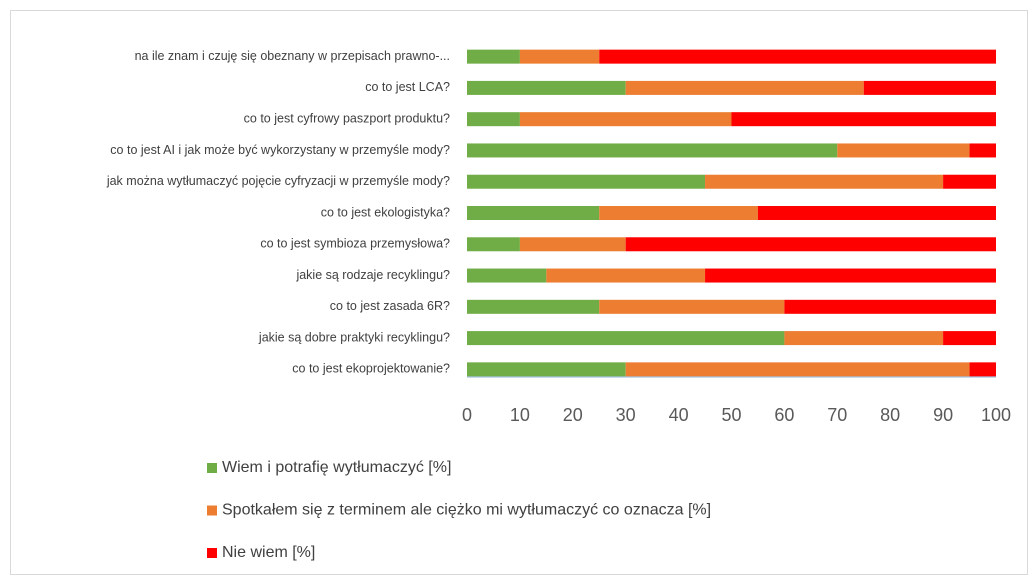 Image resolution: width=1029 pixels, height=576 pixels. Describe the element at coordinates (467, 415) in the screenshot. I see `x-tick-label: 0` at that location.